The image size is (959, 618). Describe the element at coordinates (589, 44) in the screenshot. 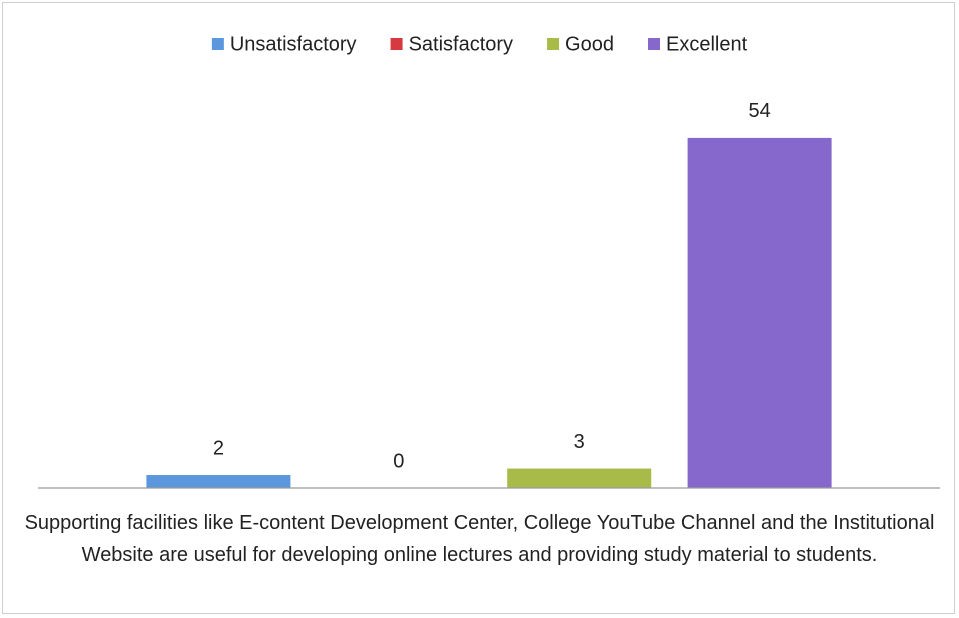

I see `legend-label: Good` at that location.